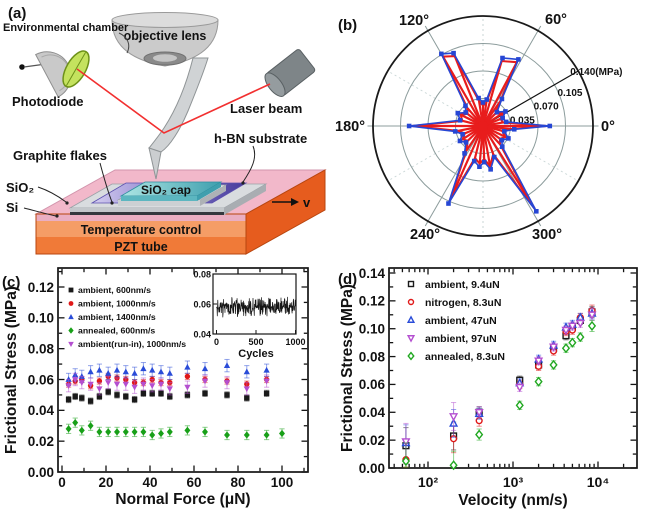 The width and height of the screenshot is (650, 509). What do you see at coordinates (165, 58) in the screenshot?
I see `objective-lens-glass` at bounding box center [165, 58].